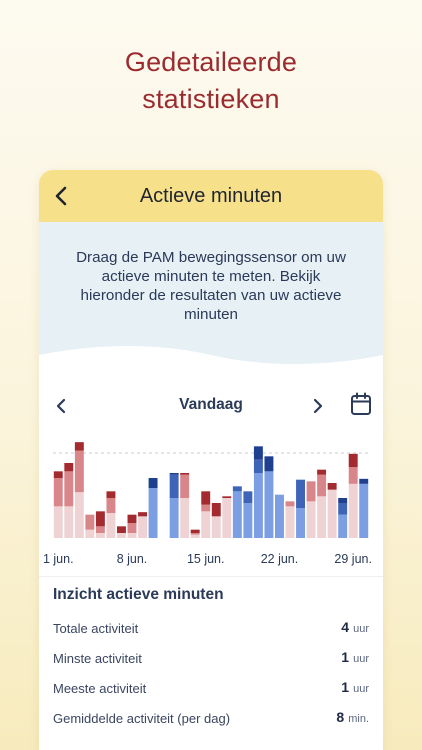  I want to click on bar-segment-day-3-mid, so click(79, 471).